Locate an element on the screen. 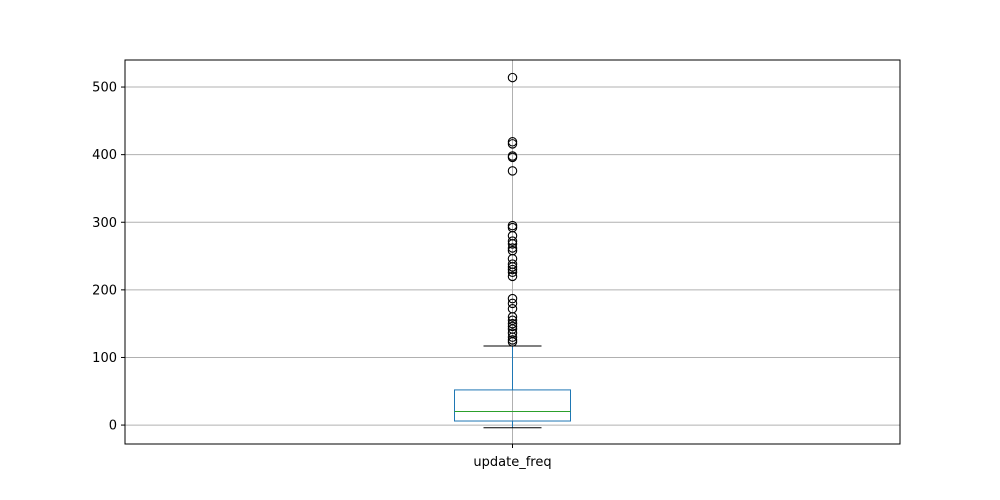 This screenshot has width=1000, height=500. x-tick-label: update_freq is located at coordinates (512, 462).